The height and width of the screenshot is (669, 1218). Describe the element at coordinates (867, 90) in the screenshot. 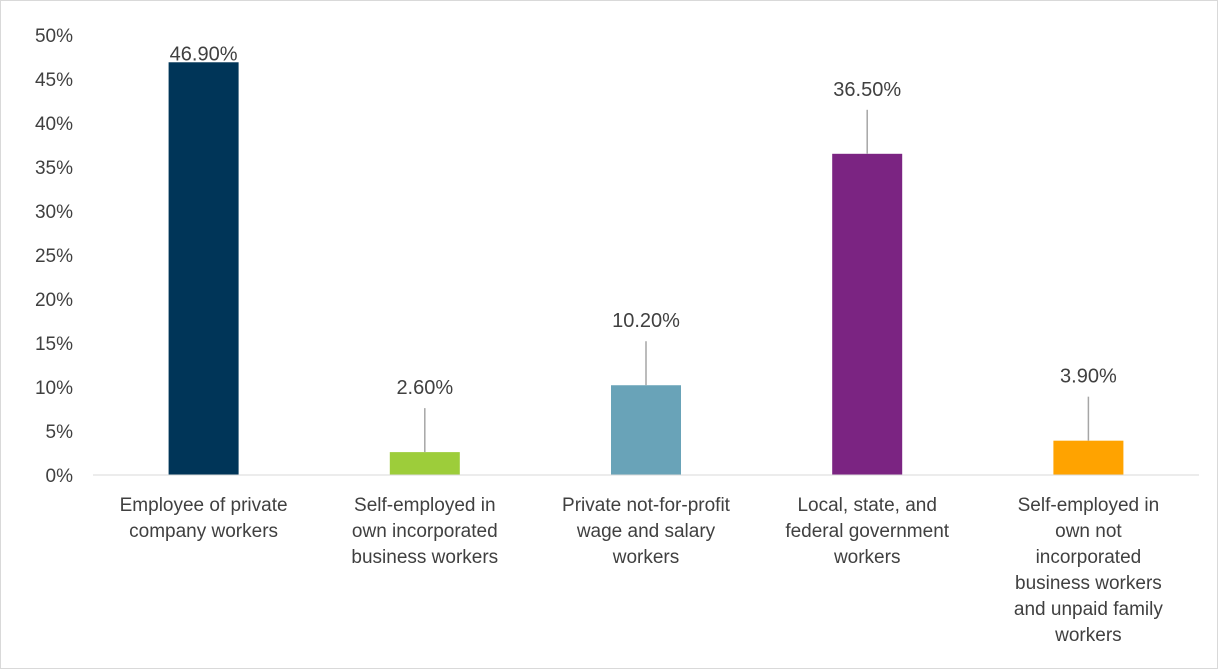

I see `data-label: 36.50%` at that location.